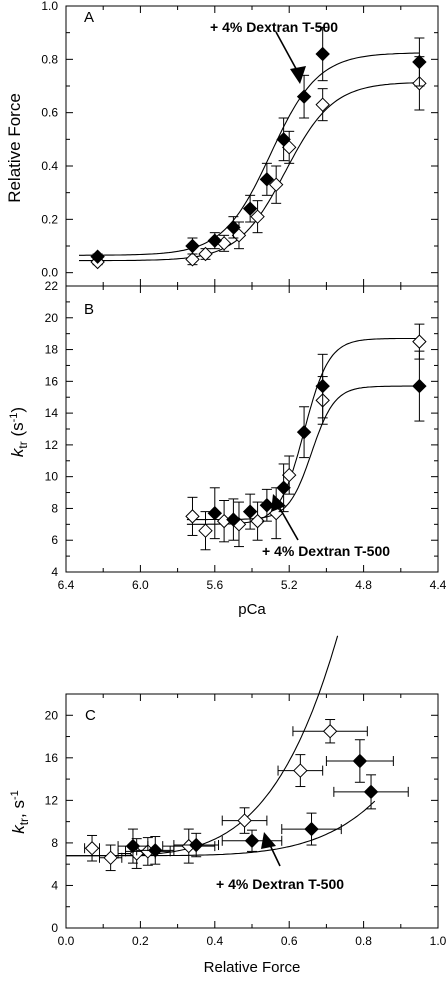  I want to click on x-tick-label: 0.4, so click(214, 941).